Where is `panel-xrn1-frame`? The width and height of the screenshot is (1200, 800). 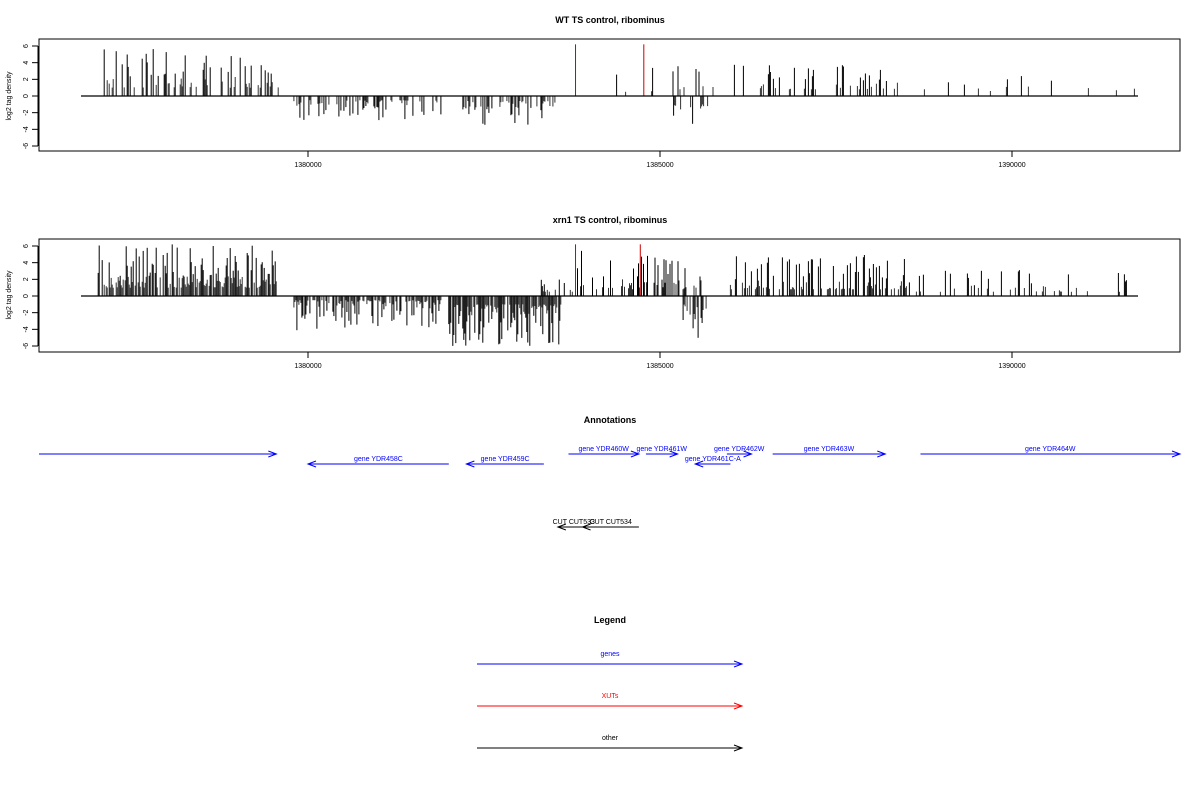 panel-xrn1-frame is located at coordinates (609, 295).